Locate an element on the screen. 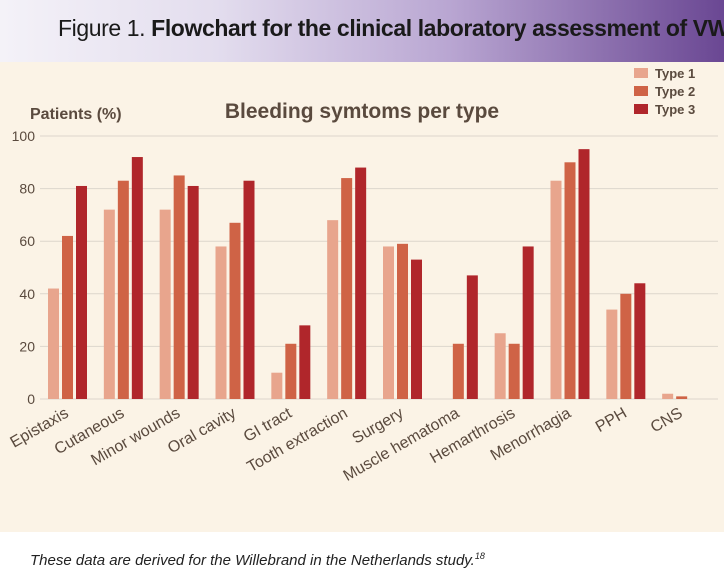  y-tick-labels: 0 20 40 60 80 100 is located at coordinates (24, 267).